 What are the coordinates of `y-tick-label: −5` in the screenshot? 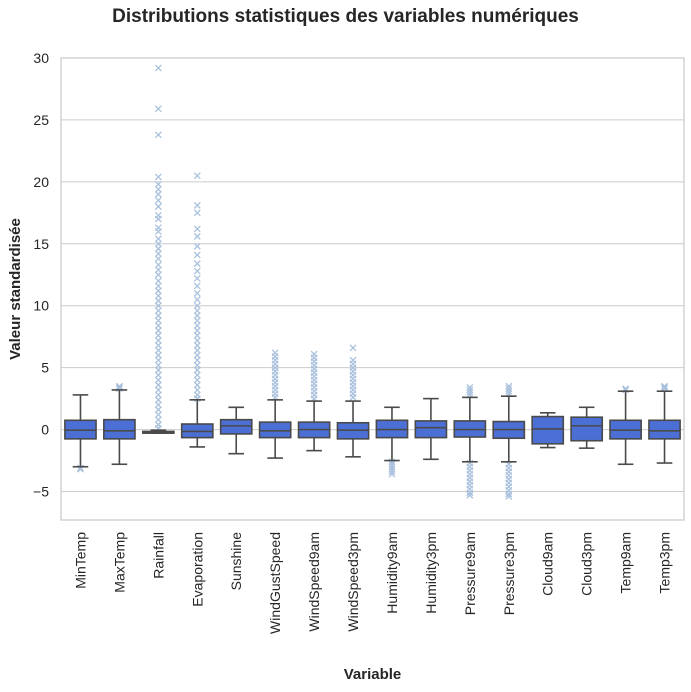 It's located at (41, 492).